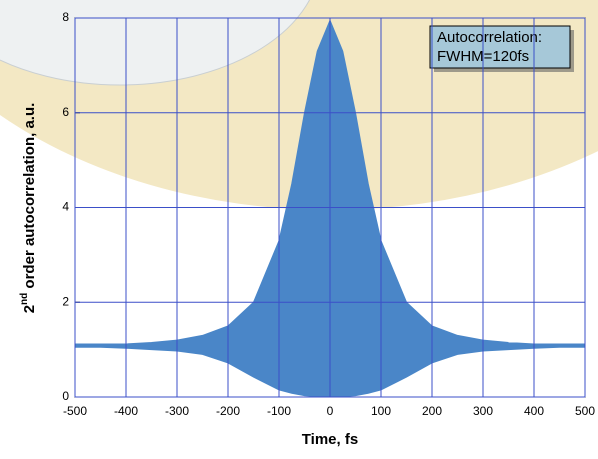 Image resolution: width=598 pixels, height=459 pixels. What do you see at coordinates (489, 37) in the screenshot?
I see `annotation: Autocorrelation:` at bounding box center [489, 37].